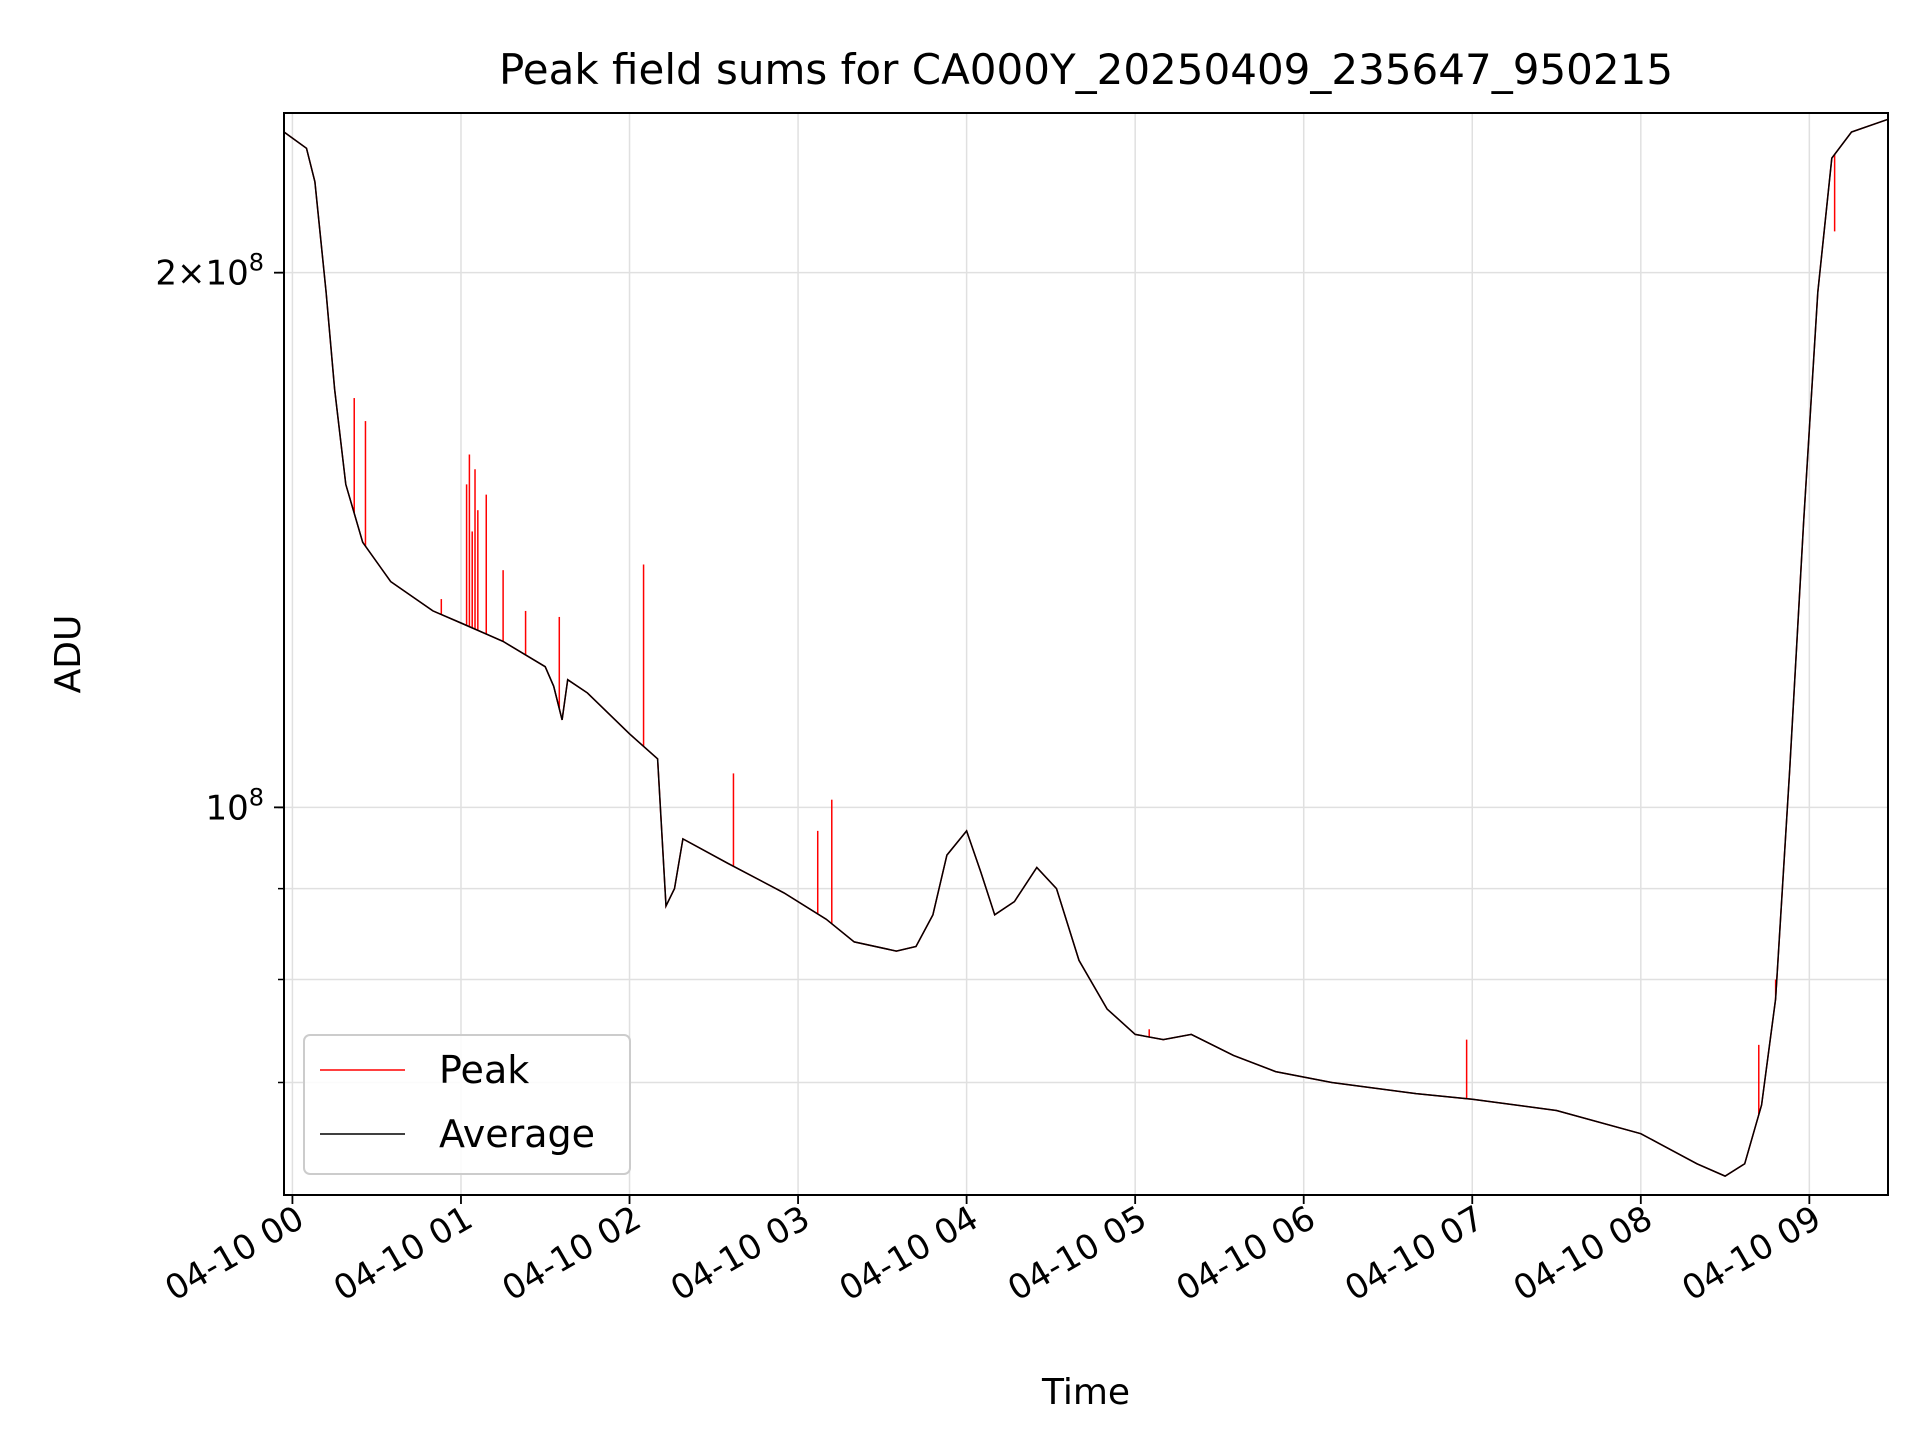 This screenshot has height=1440, width=1920. I want to click on legend-average-label: Average, so click(517, 1134).